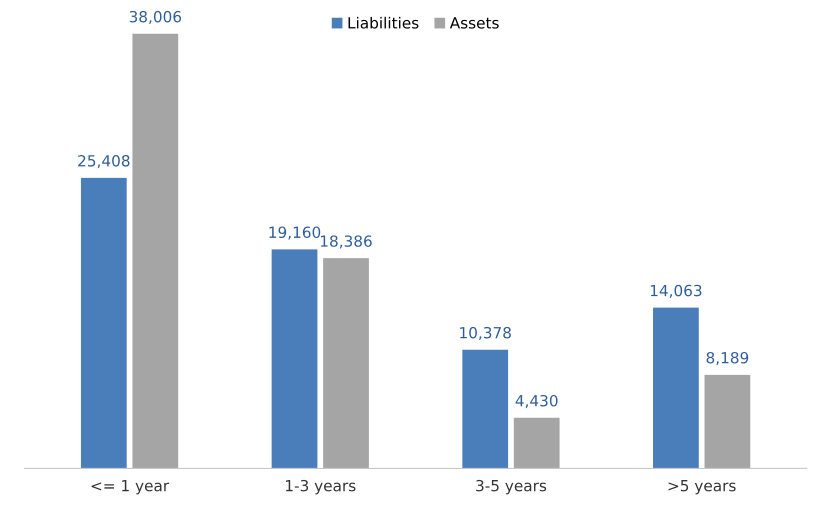 The width and height of the screenshot is (823, 512). Describe the element at coordinates (485, 333) in the screenshot. I see `data-label: 10,378` at that location.